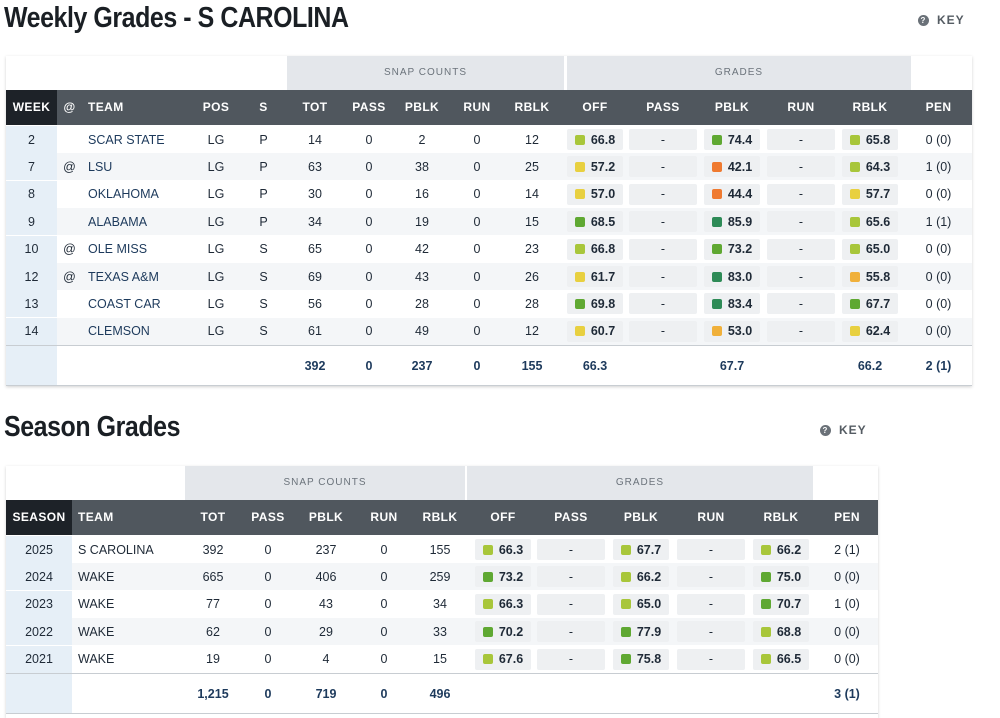 This screenshot has height=718, width=1000. What do you see at coordinates (216, 107) in the screenshot?
I see `weekly-header-pos: POS` at bounding box center [216, 107].